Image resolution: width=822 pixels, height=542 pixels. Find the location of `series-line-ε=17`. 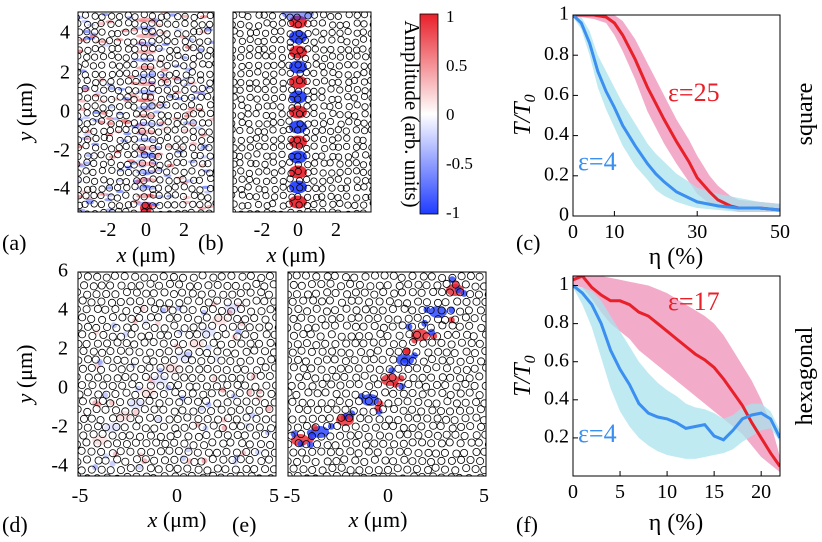

series-line-ε=17 is located at coordinates (676, 372).